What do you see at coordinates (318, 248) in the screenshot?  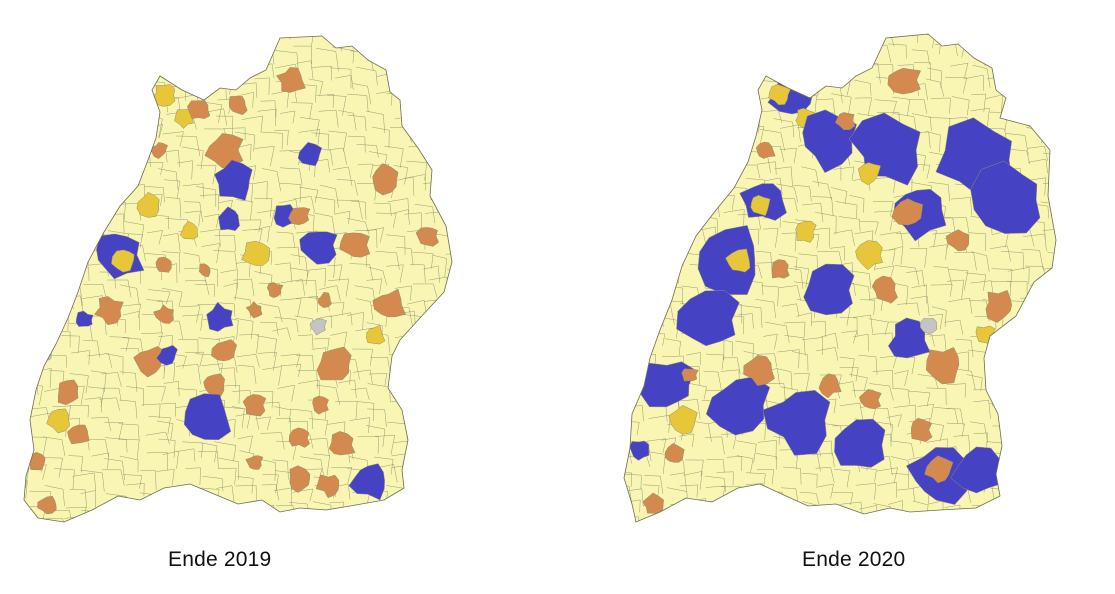 I see `district-blue` at bounding box center [318, 248].